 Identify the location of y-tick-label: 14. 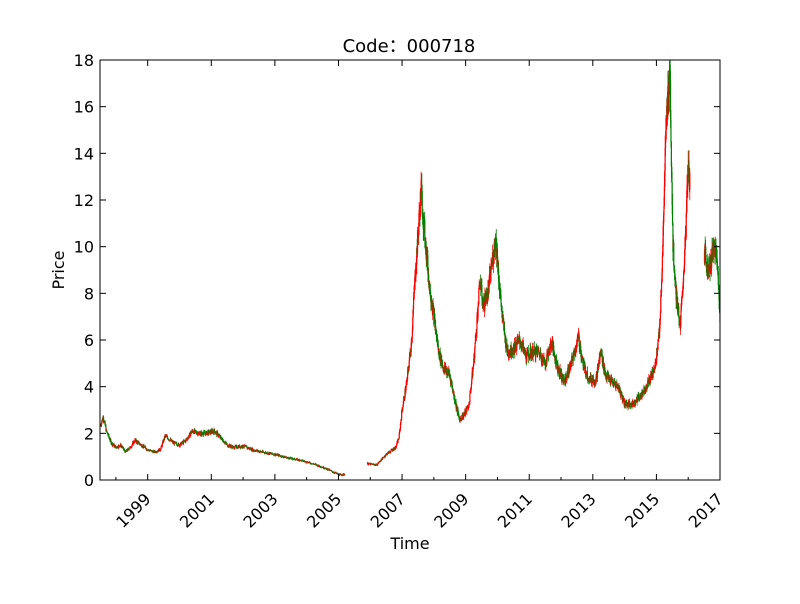
(84, 153).